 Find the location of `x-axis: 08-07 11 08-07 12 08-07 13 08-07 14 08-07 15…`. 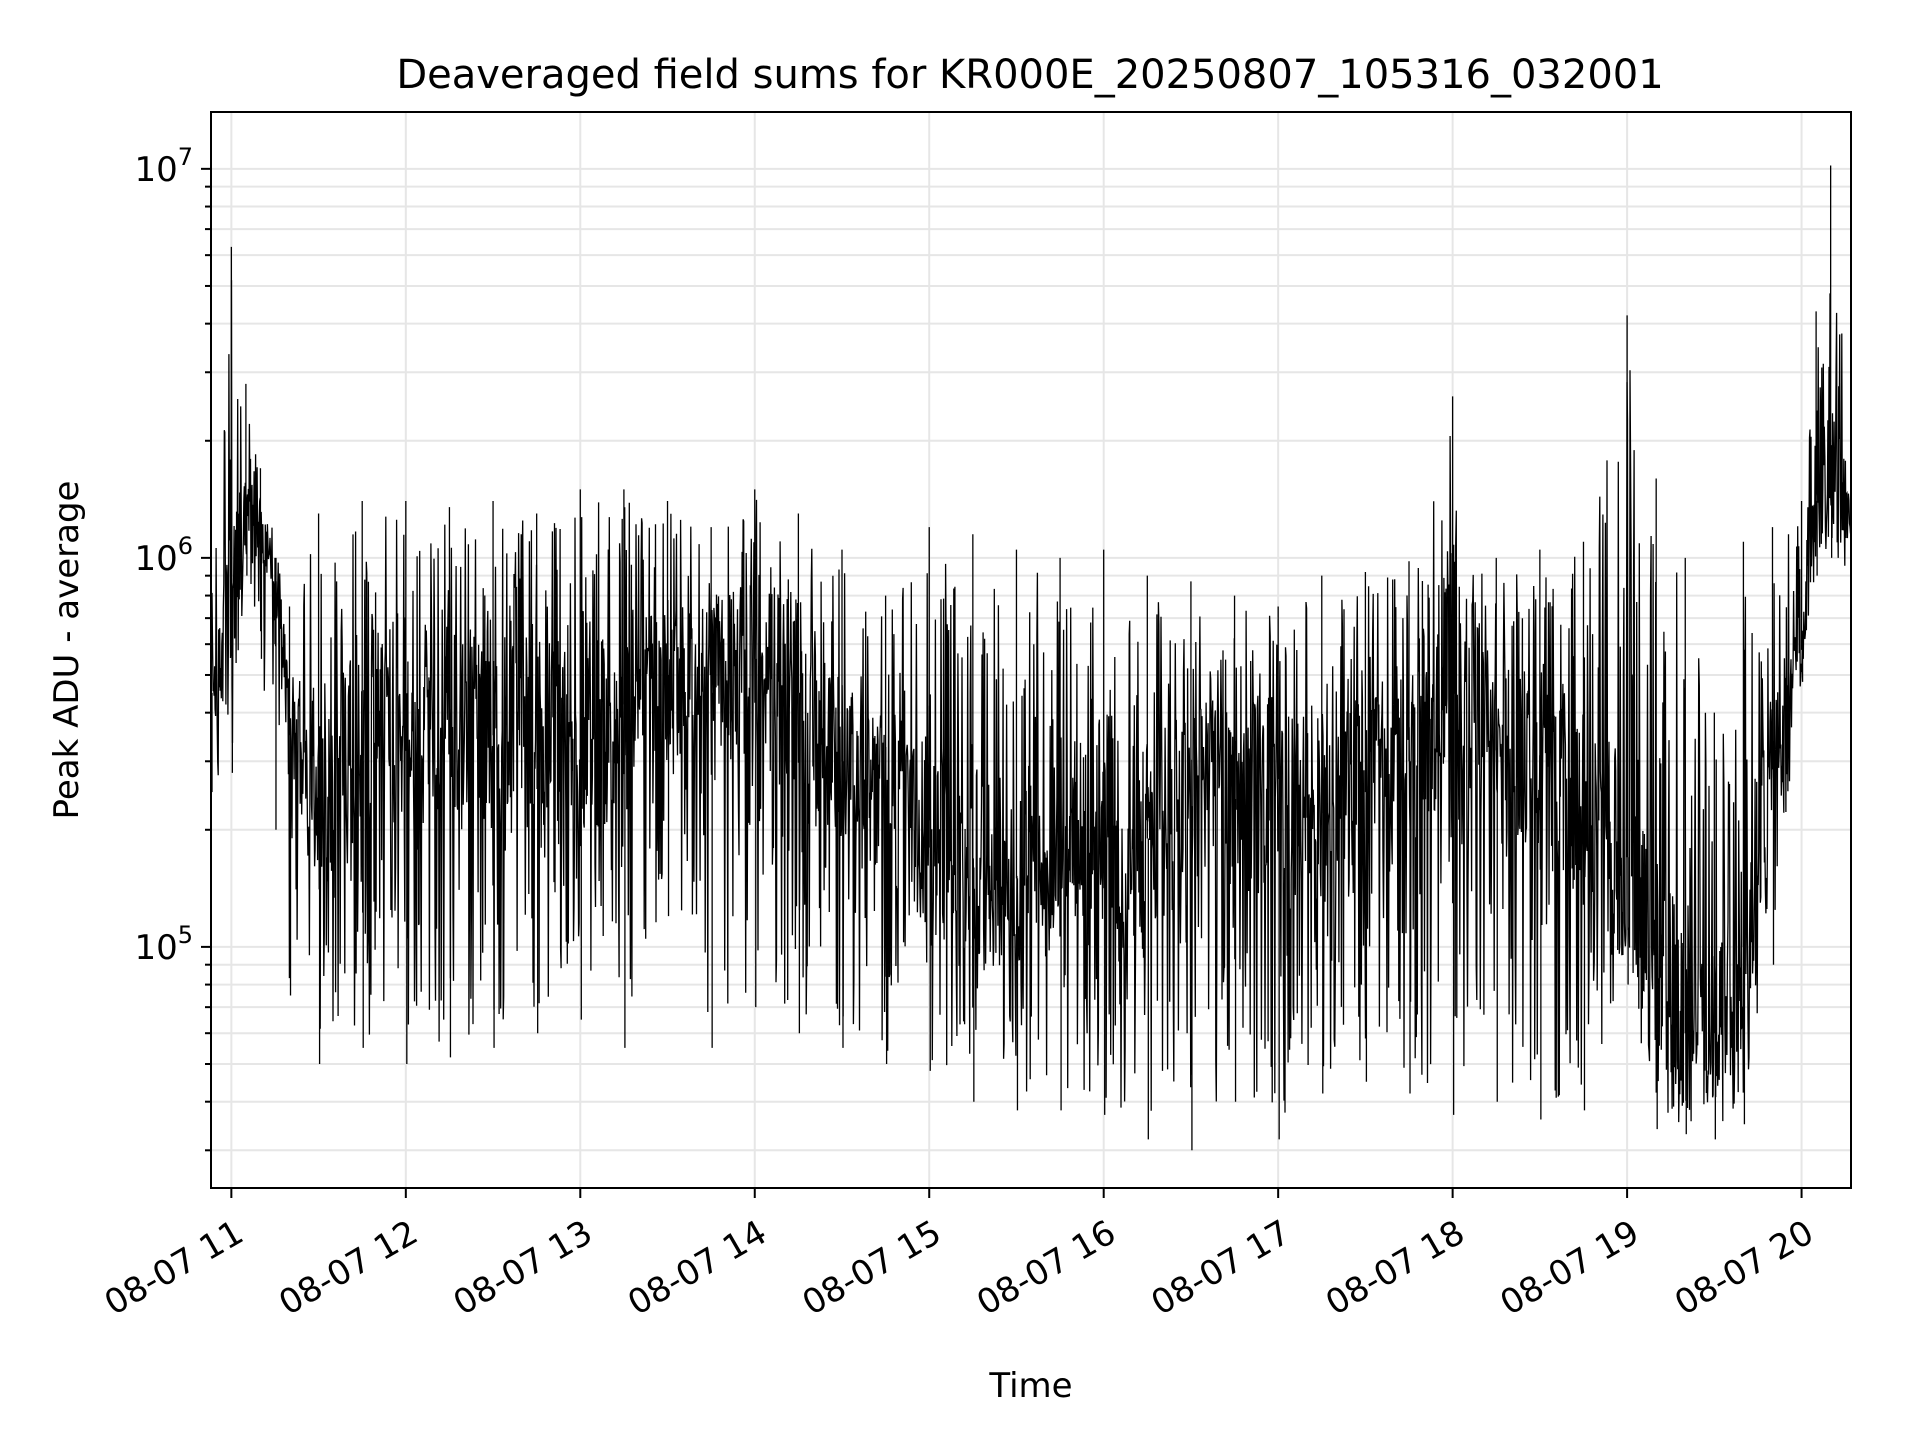

x-axis: 08-07 11 08-07 12 08-07 13 08-07 14 08-07 15… is located at coordinates (959, 1256).